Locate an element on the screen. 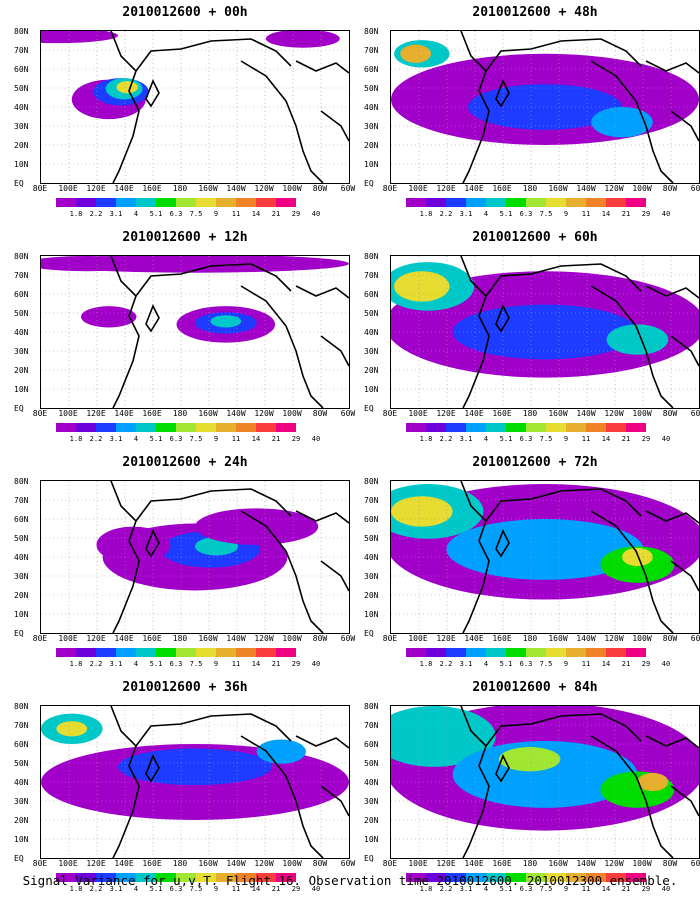  x-tick-label: 100W is located at coordinates (642, 188).